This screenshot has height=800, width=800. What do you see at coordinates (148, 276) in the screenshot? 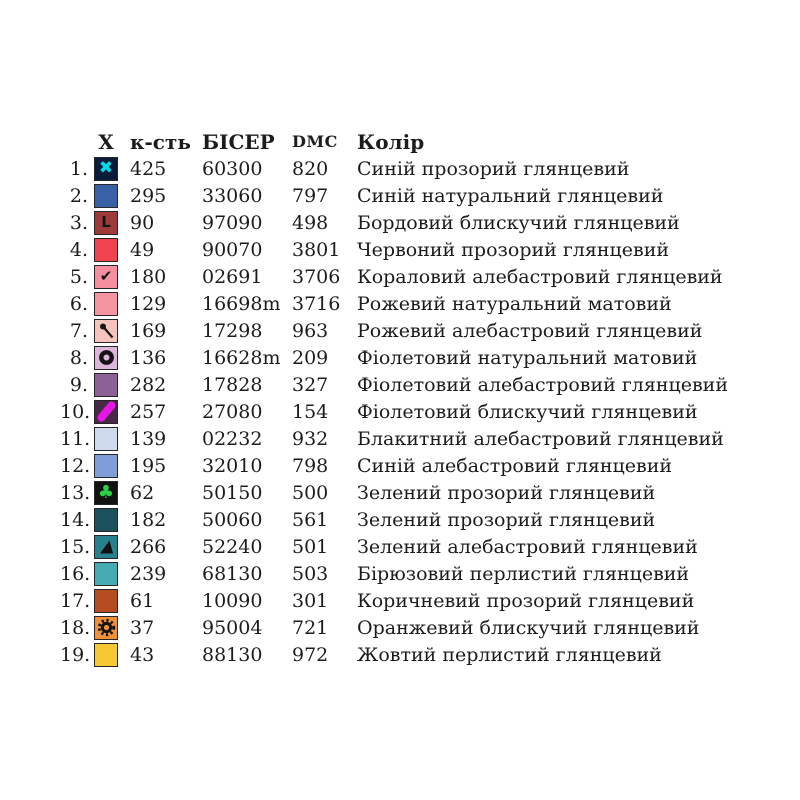
I see `count-value: 180` at bounding box center [148, 276].